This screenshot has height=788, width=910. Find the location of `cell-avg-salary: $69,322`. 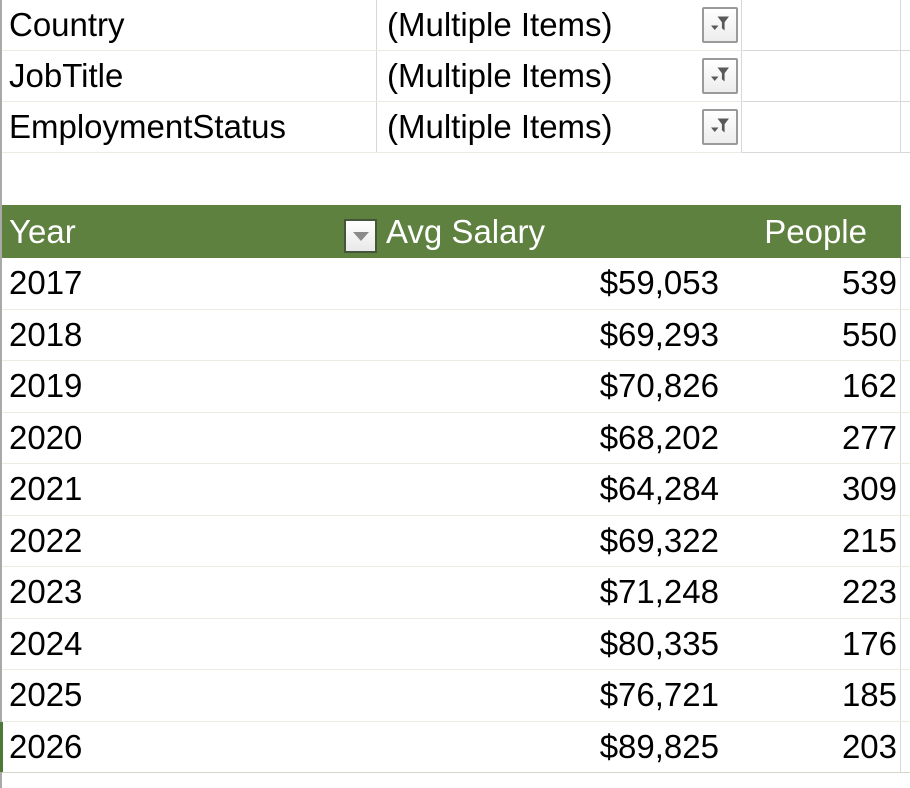

cell-avg-salary: $69,322 is located at coordinates (659, 540).